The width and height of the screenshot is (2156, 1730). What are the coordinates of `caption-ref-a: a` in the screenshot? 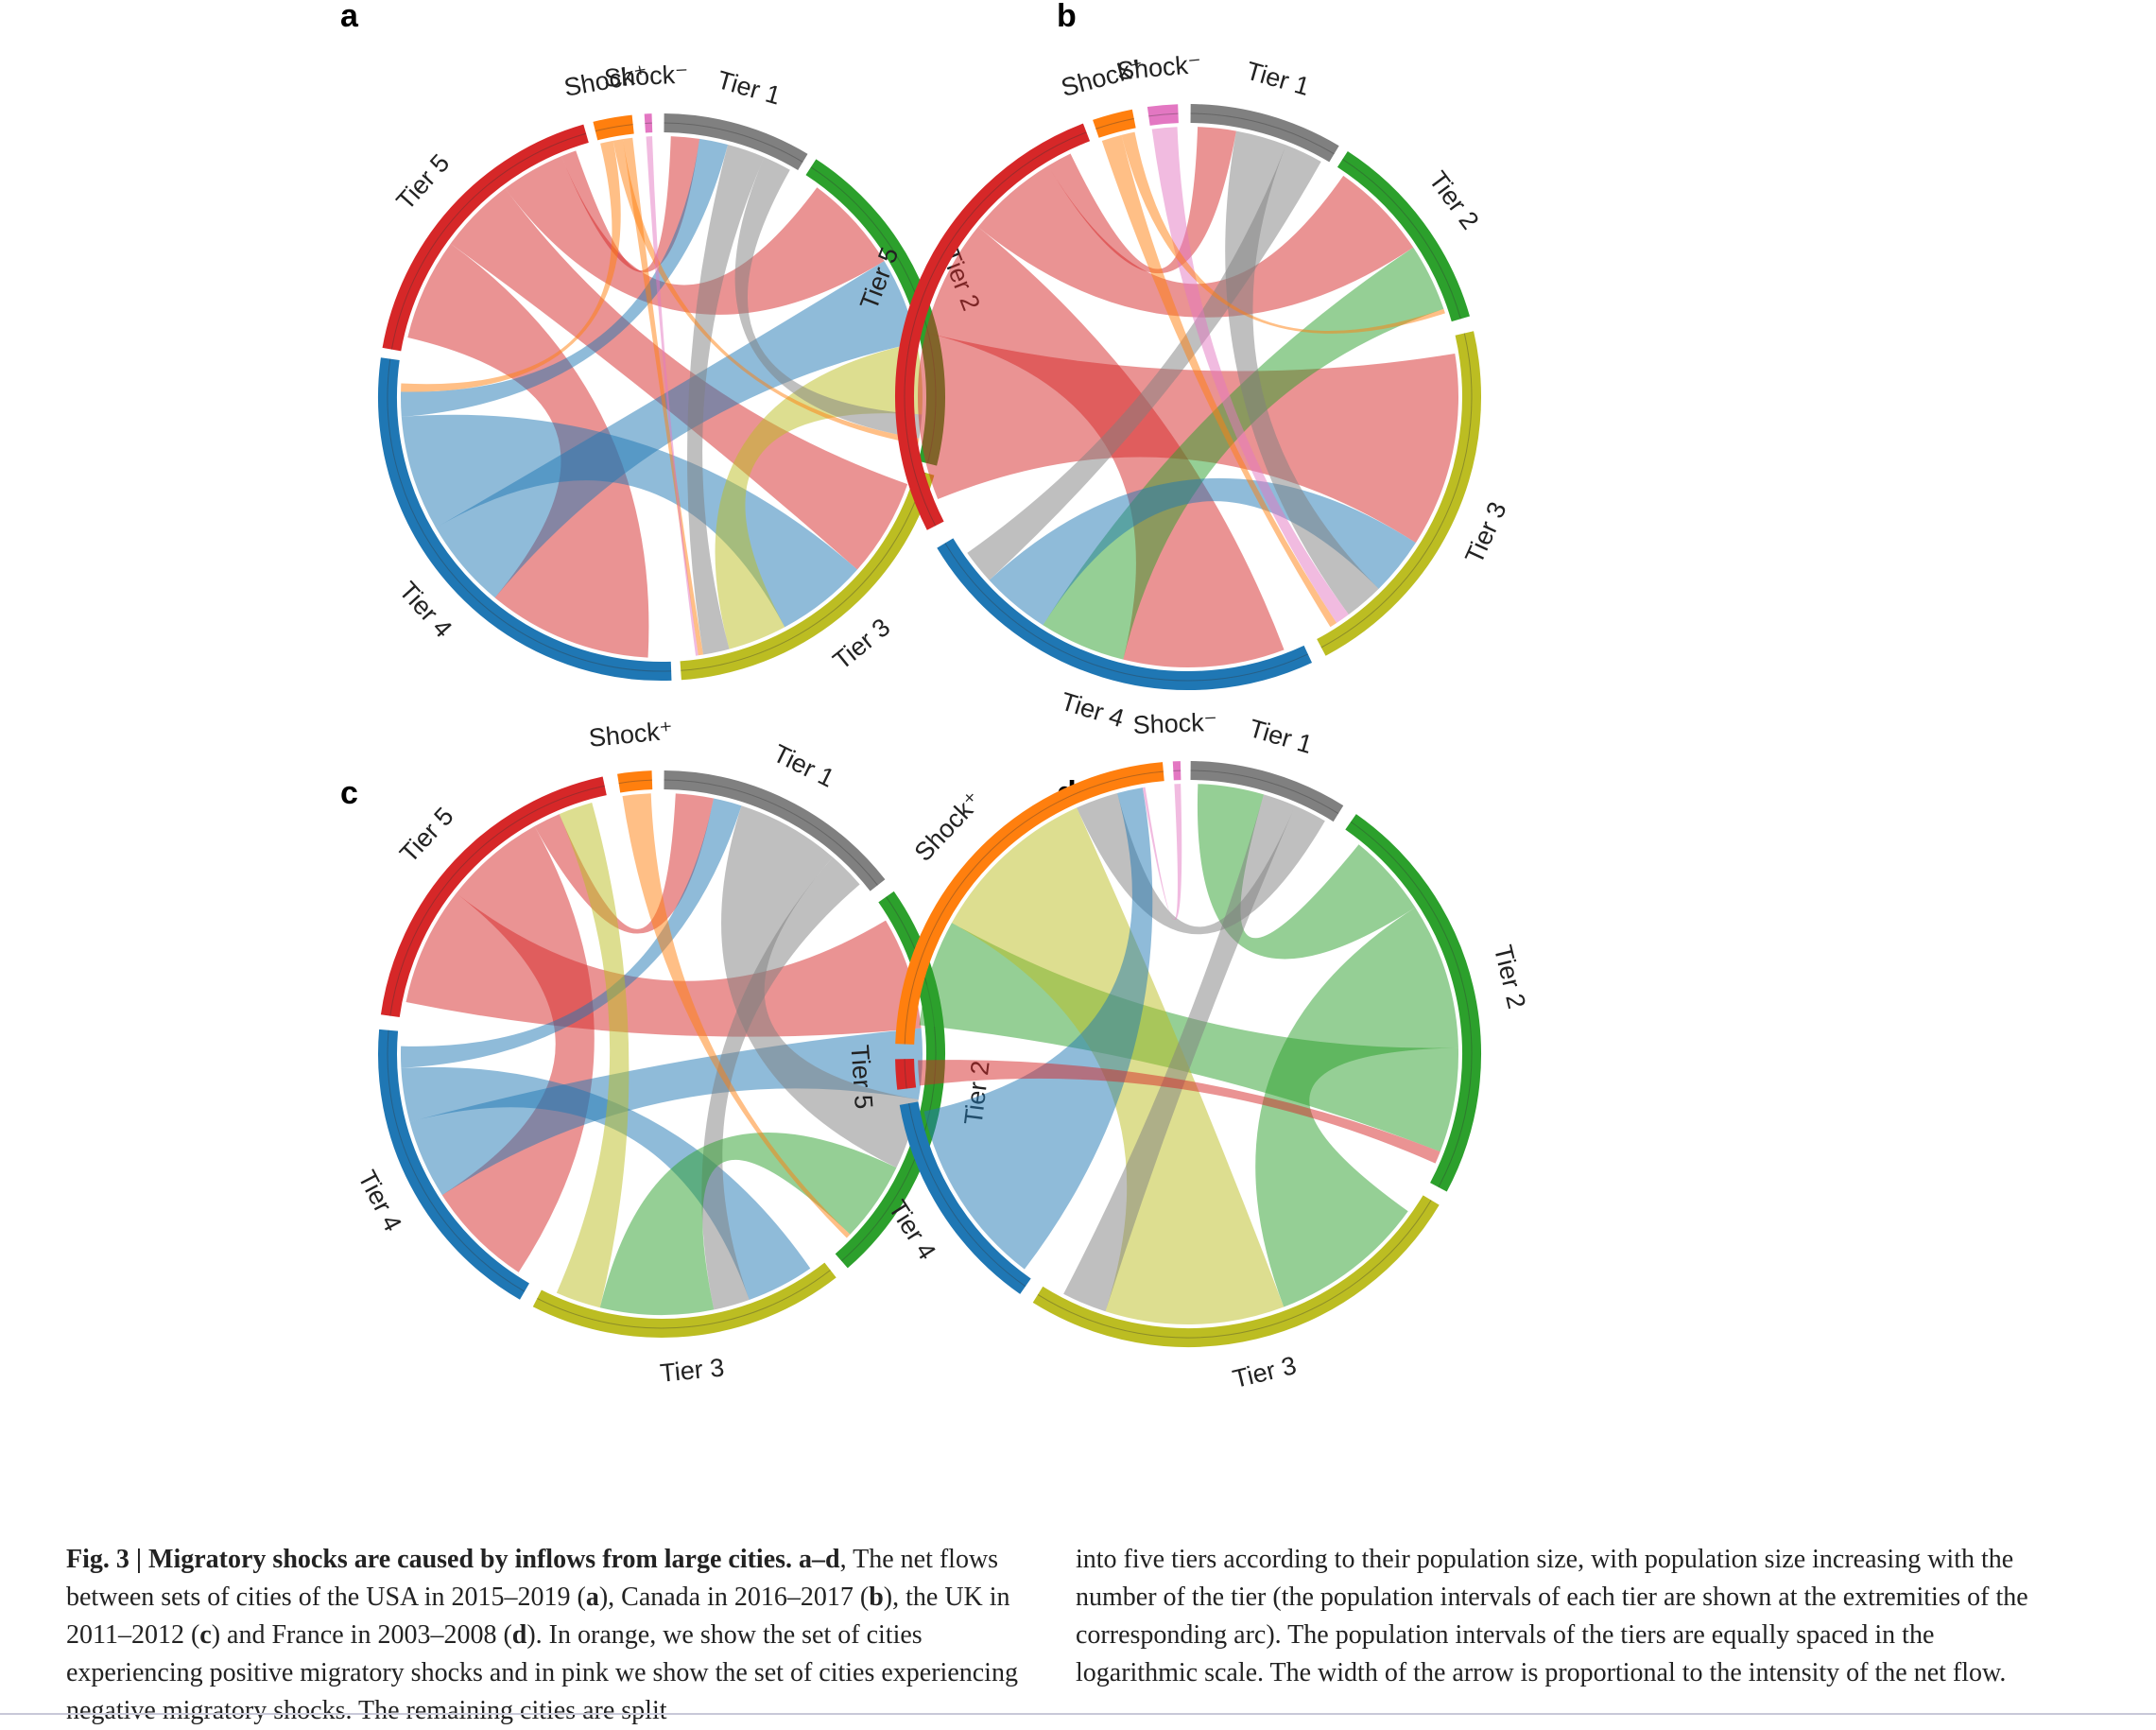 It's located at (593, 1598).